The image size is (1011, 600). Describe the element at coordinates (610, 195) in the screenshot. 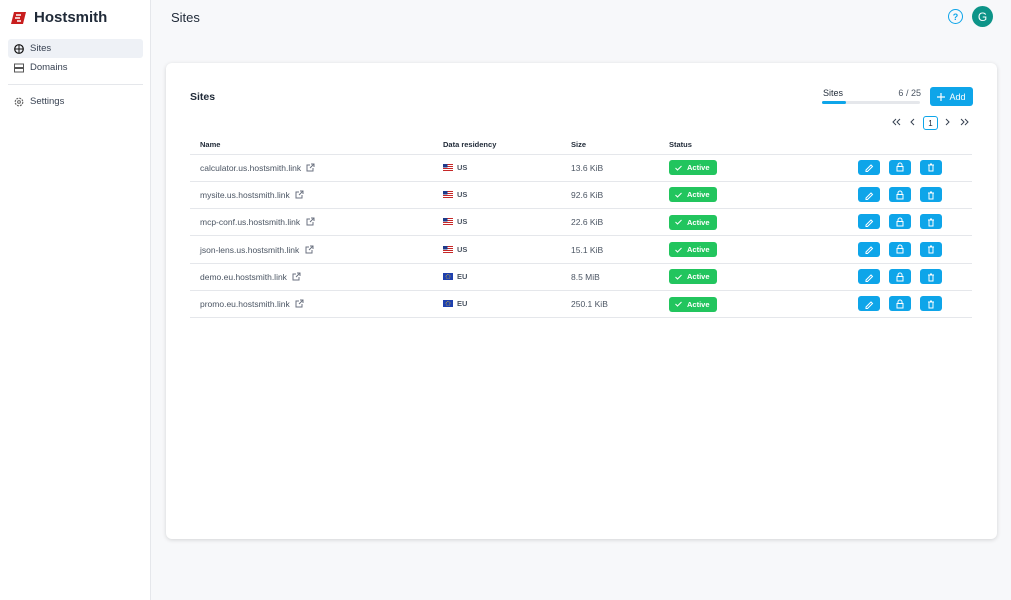

I see `size-cell: 92.6 KiB` at that location.